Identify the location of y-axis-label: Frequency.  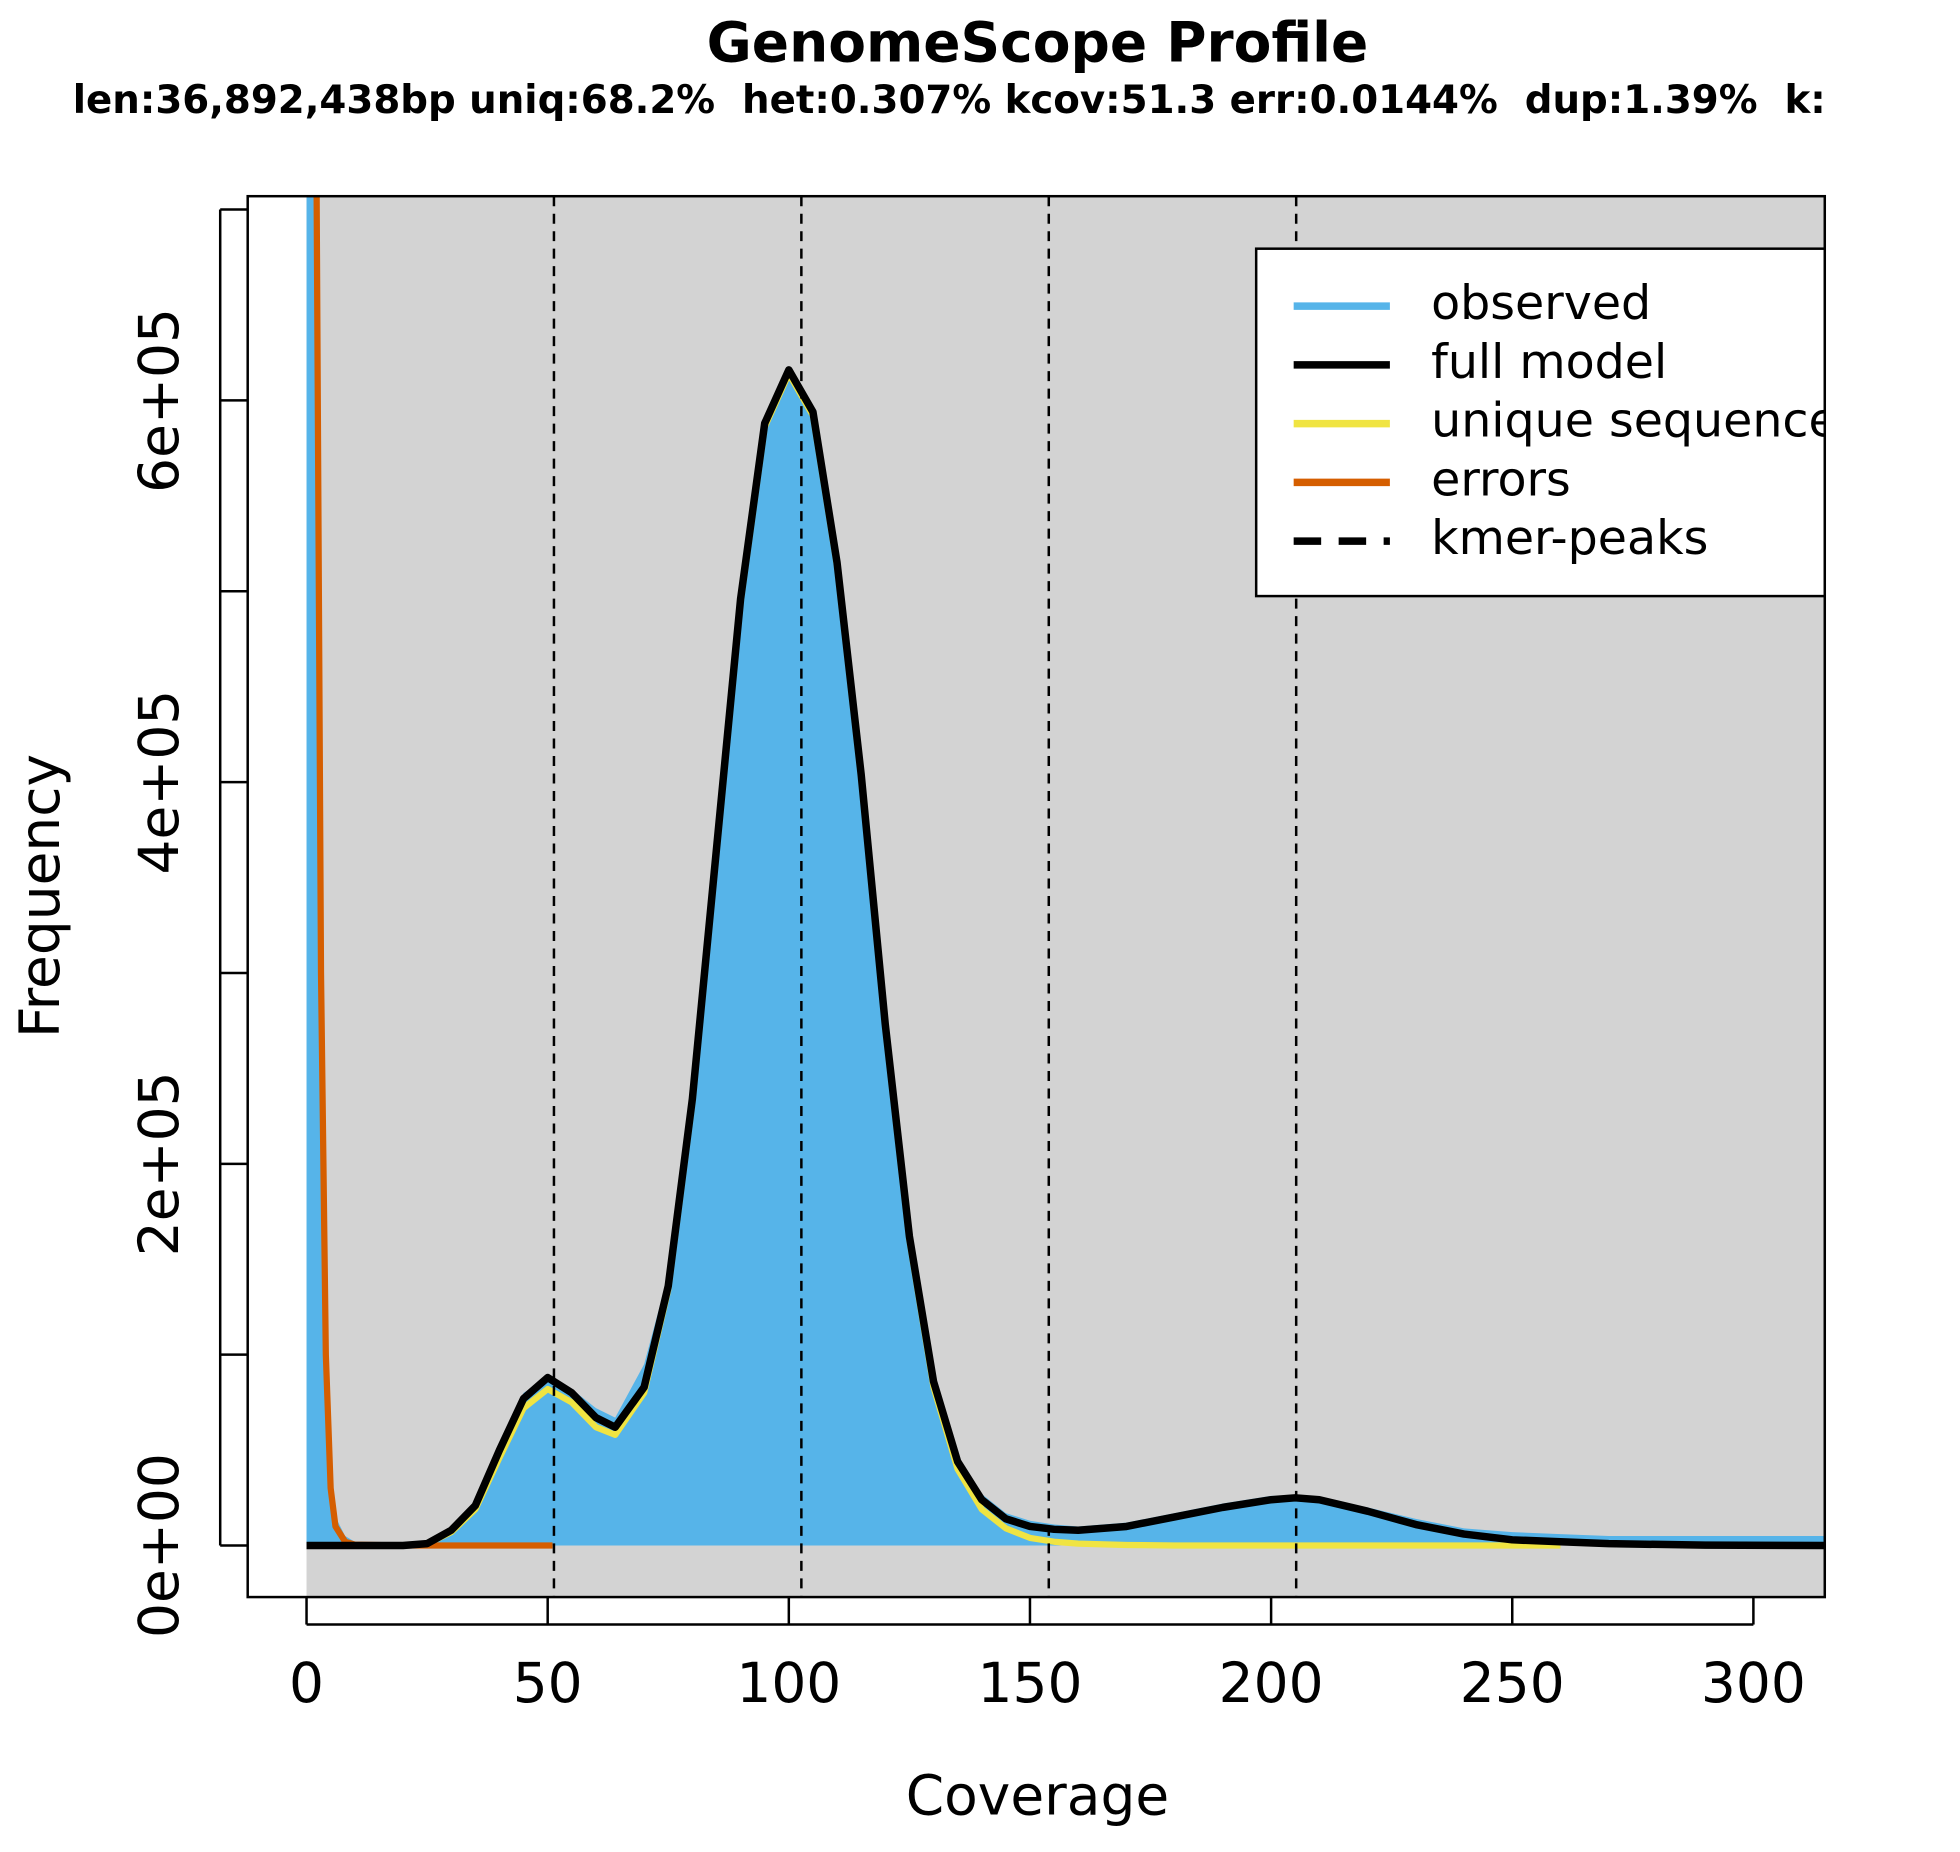
(40, 896).